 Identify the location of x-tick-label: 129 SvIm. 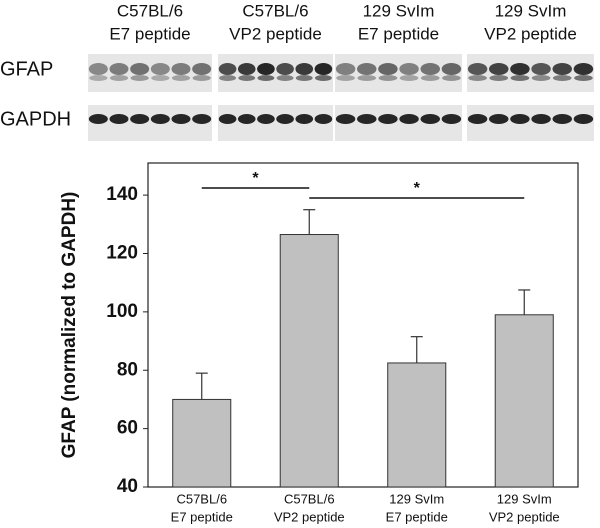
(416, 498).